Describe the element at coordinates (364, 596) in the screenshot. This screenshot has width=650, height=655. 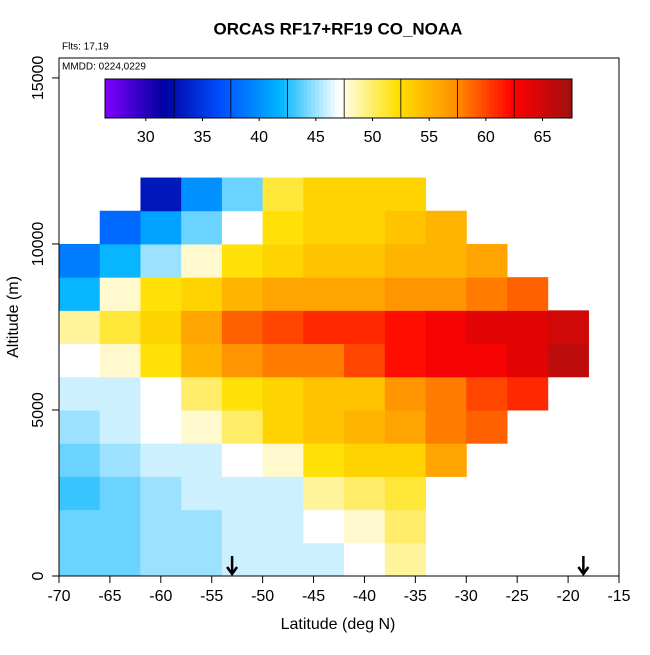
I see `x-tick-label: -40` at that location.